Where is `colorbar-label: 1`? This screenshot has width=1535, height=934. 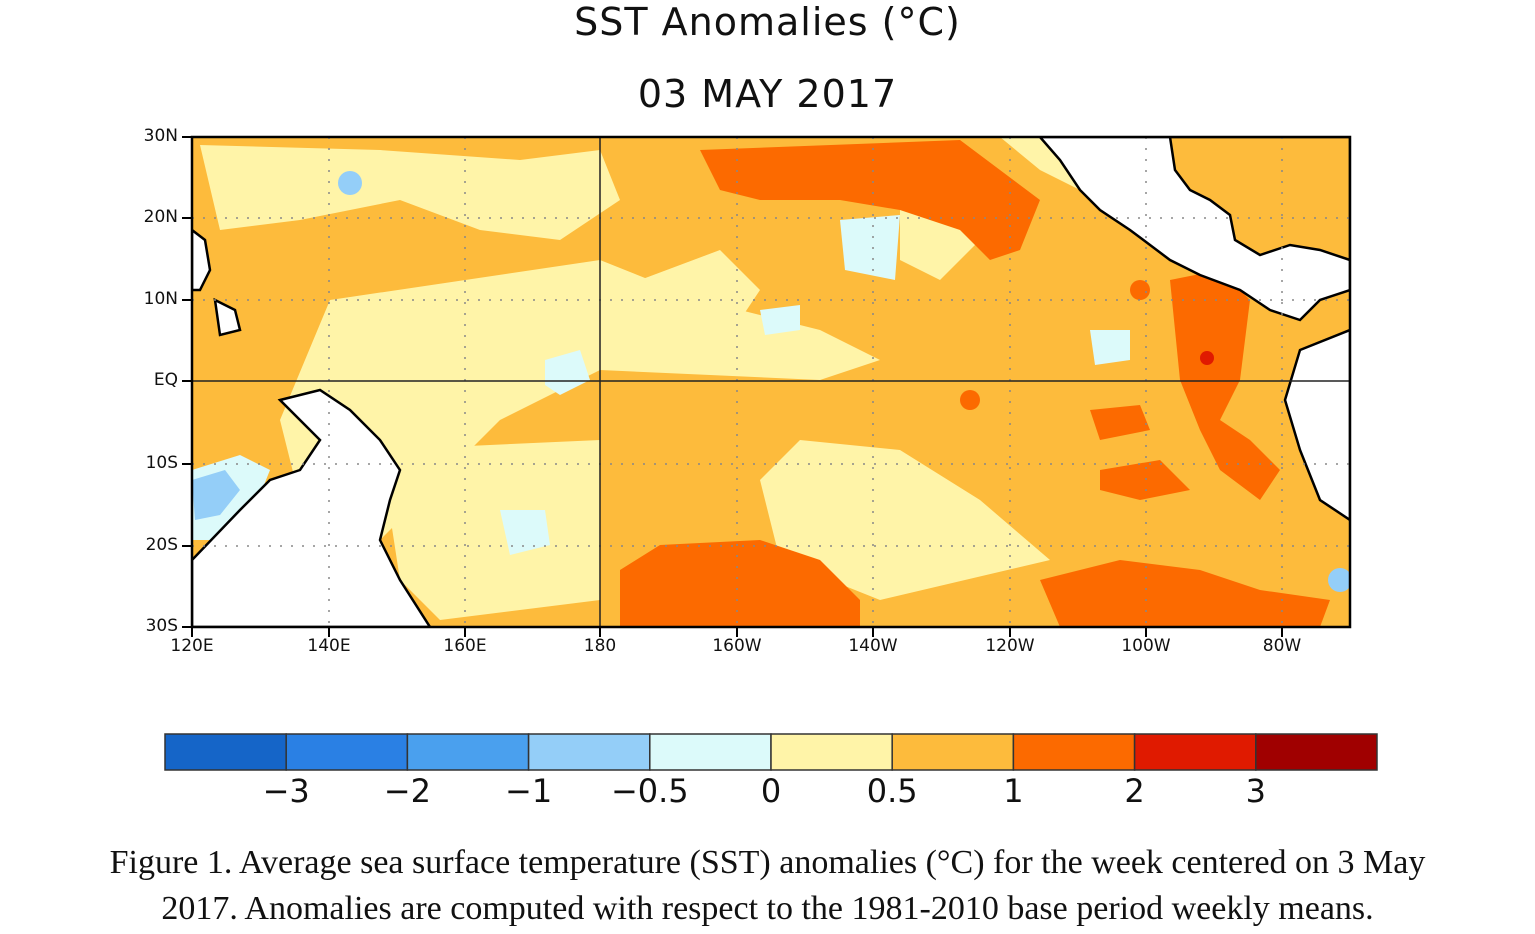 colorbar-label: 1 is located at coordinates (1013, 791).